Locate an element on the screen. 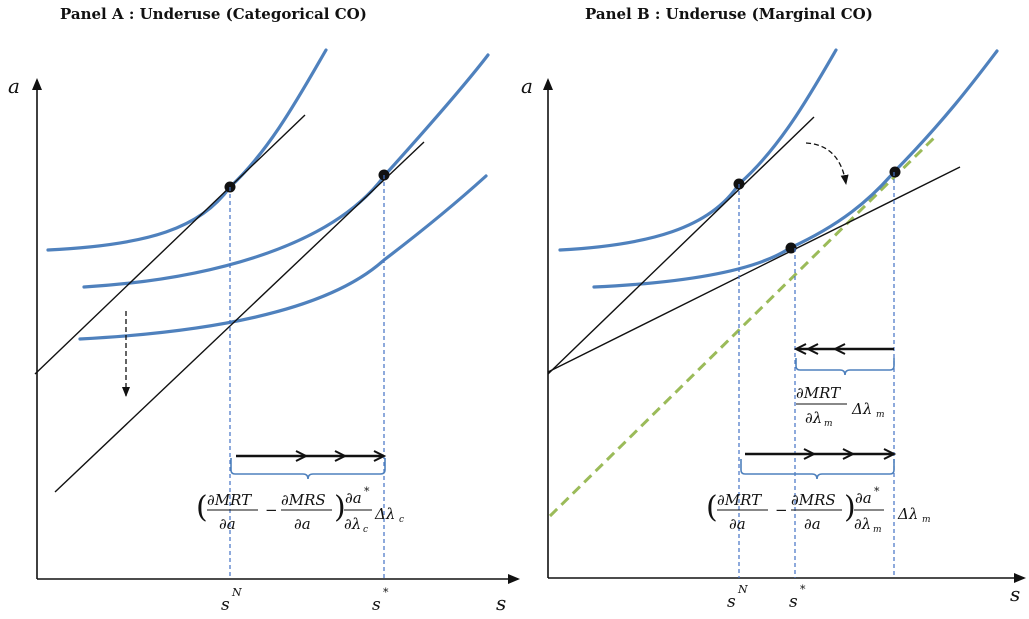 The height and width of the screenshot is (619, 1029). panel-a-y-label: a is located at coordinates (14, 86).